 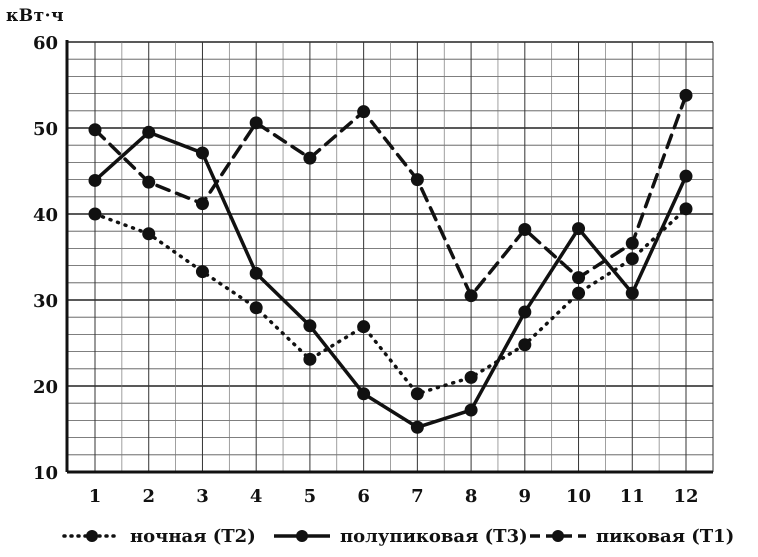 What do you see at coordinates (45, 129) in the screenshot?
I see `y-tick-label: 50` at bounding box center [45, 129].